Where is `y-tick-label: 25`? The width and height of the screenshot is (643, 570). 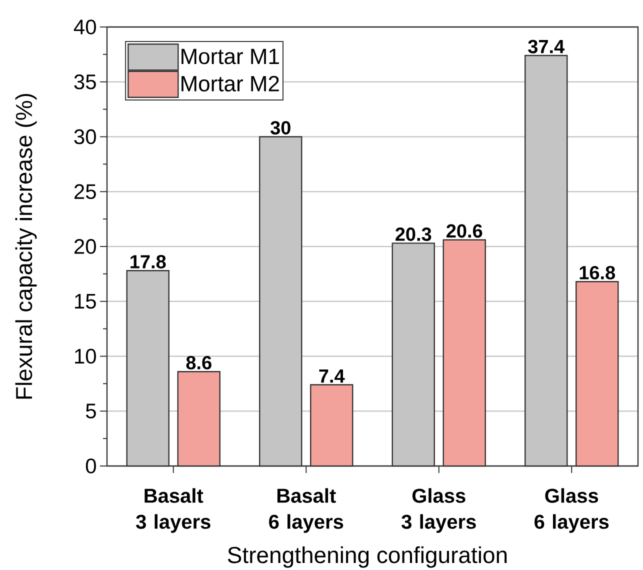
y-tick-label: 25 is located at coordinates (85, 192).